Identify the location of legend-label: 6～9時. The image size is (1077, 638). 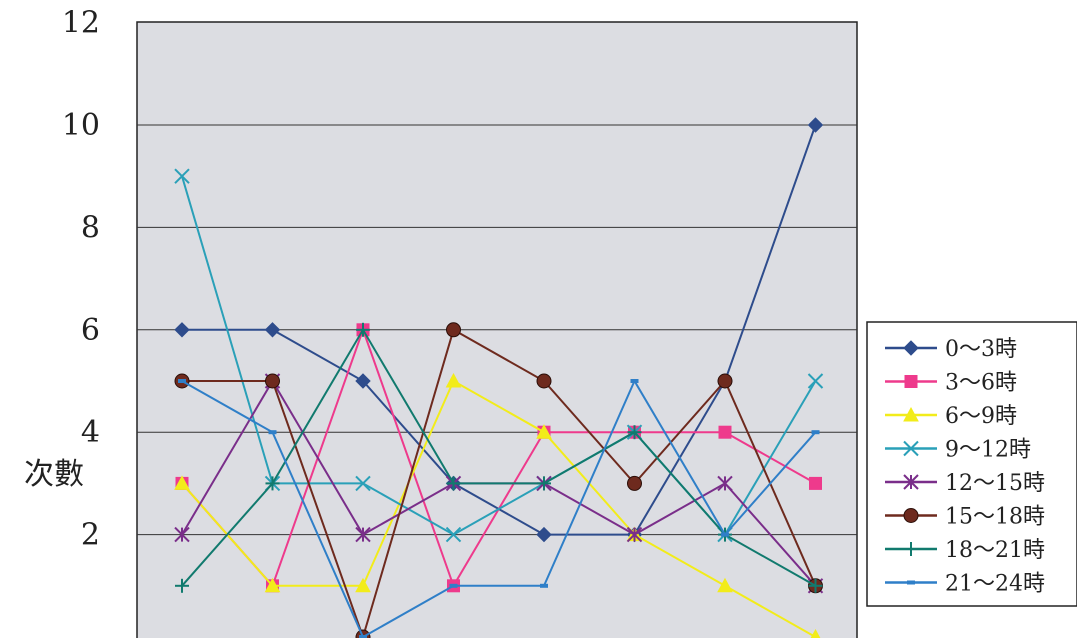
(981, 416).